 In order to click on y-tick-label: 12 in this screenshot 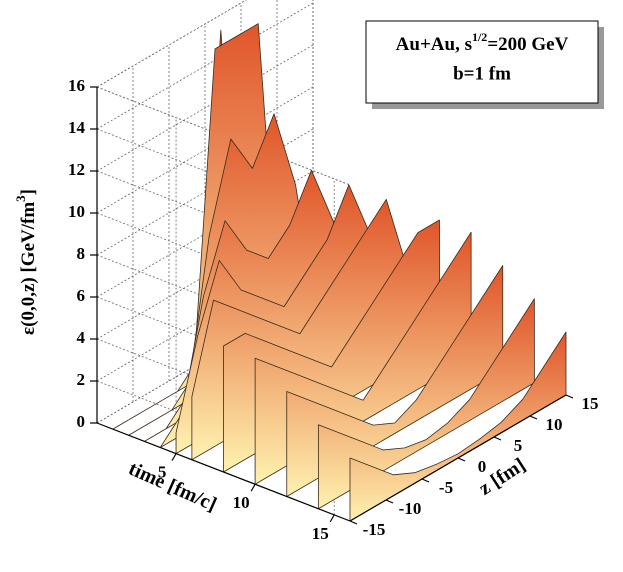, I will do `click(76, 169)`.